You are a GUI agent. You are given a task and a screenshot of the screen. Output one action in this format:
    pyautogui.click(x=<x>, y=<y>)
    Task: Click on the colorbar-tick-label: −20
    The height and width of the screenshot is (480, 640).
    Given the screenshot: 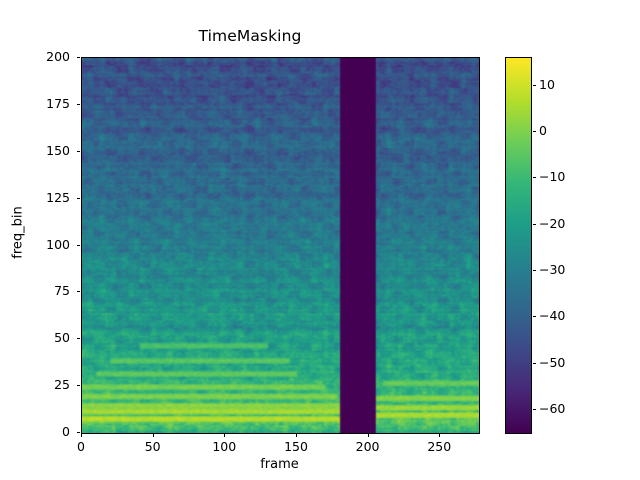 What is the action you would take?
    pyautogui.click(x=552, y=223)
    